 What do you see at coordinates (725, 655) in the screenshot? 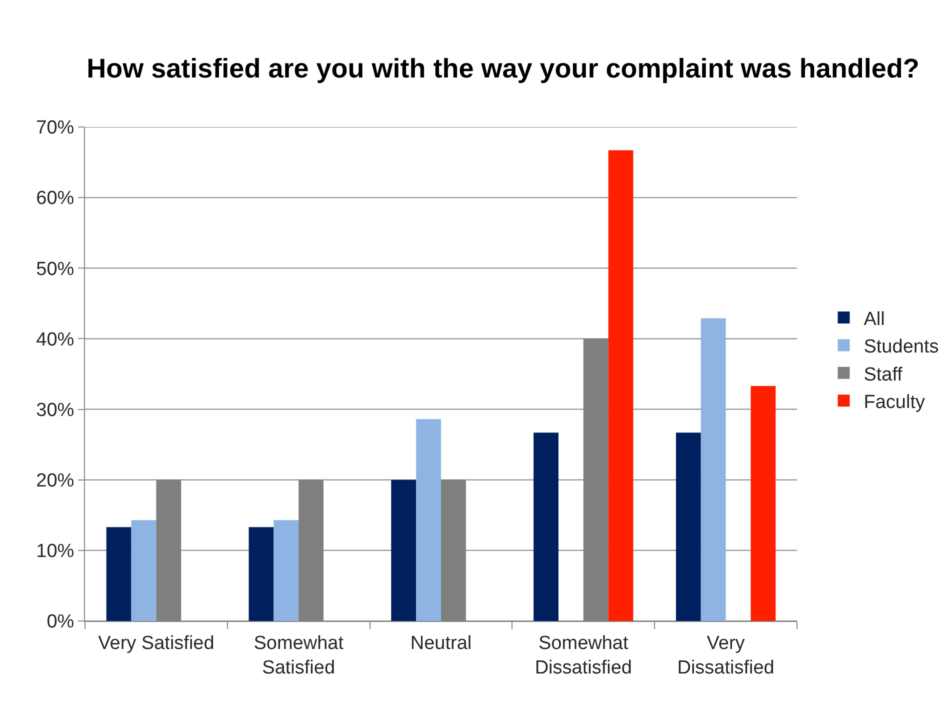
I see `x-tick-label: Very Dissatisfied` at bounding box center [725, 655].